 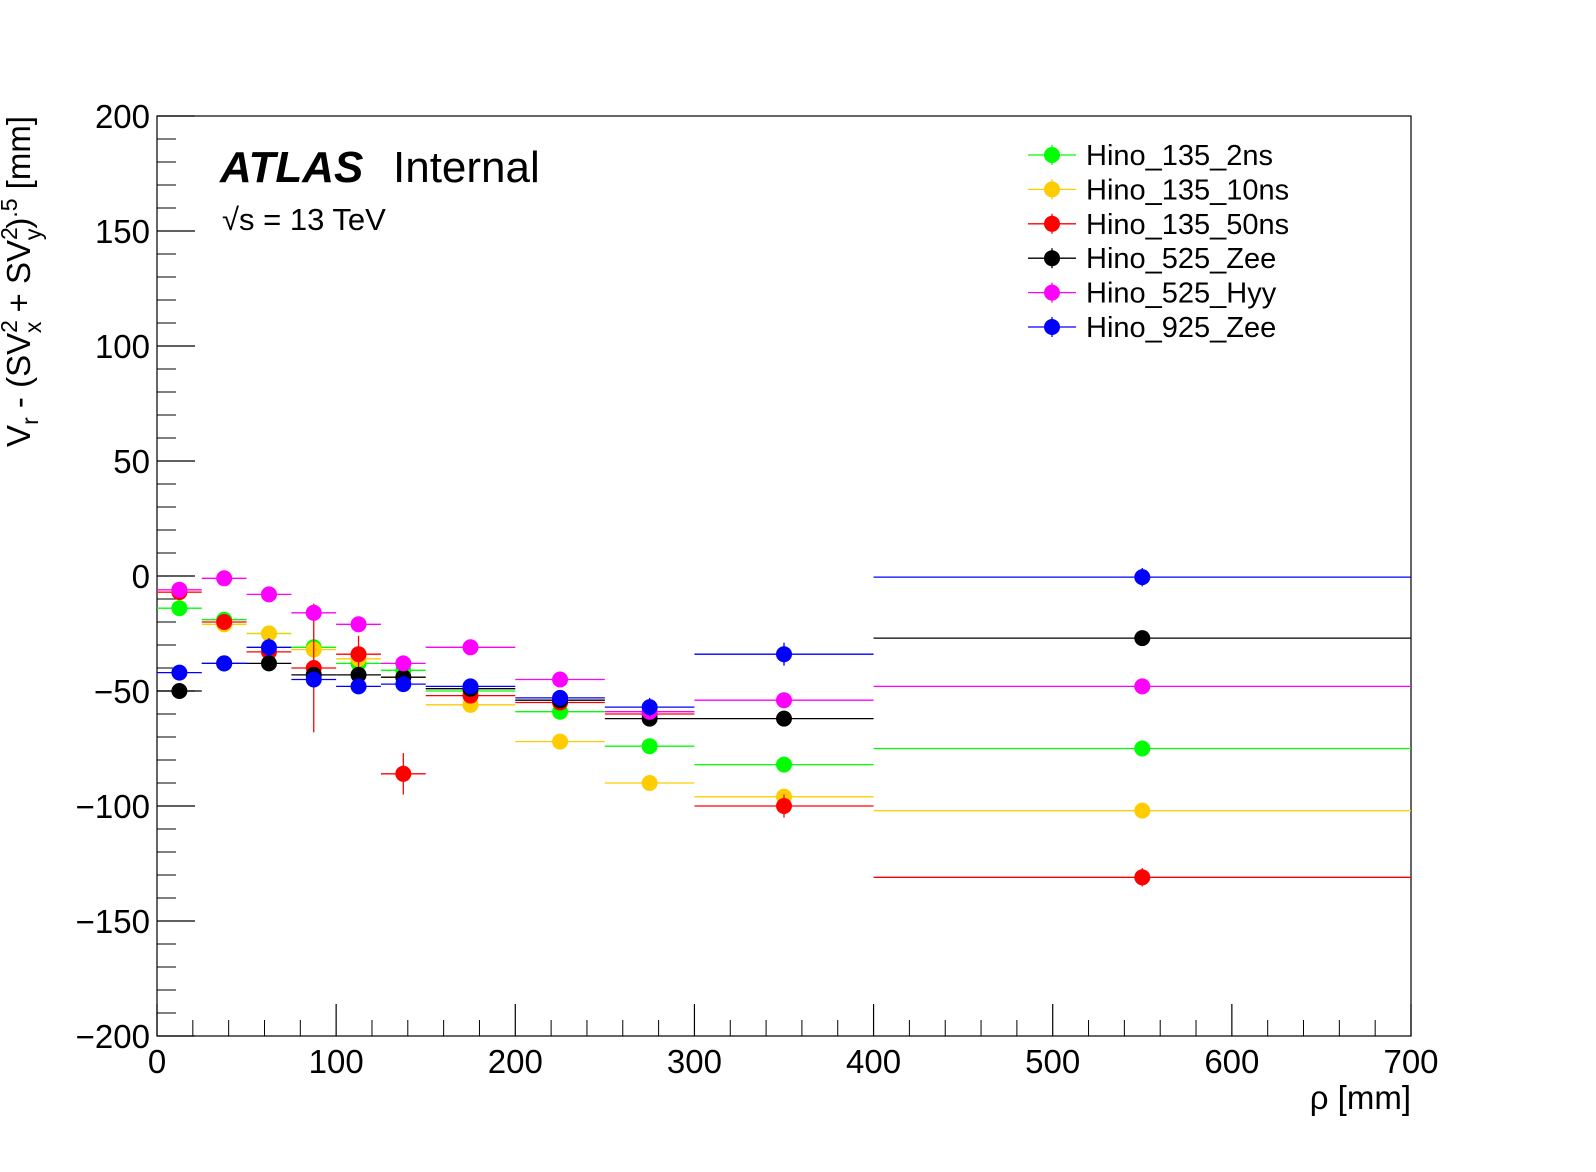 I want to click on series-Hino_925_Zee, so click(x=784, y=642).